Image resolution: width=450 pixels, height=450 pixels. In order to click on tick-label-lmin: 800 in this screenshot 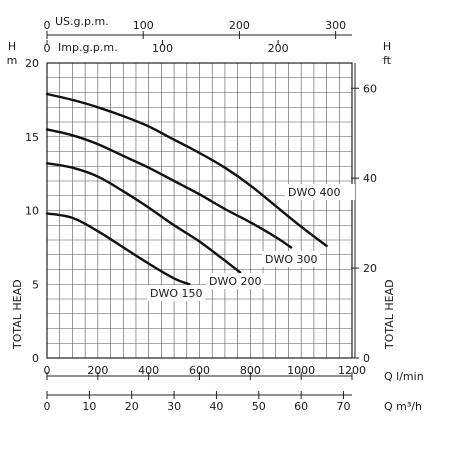, I will do `click(250, 370)`.